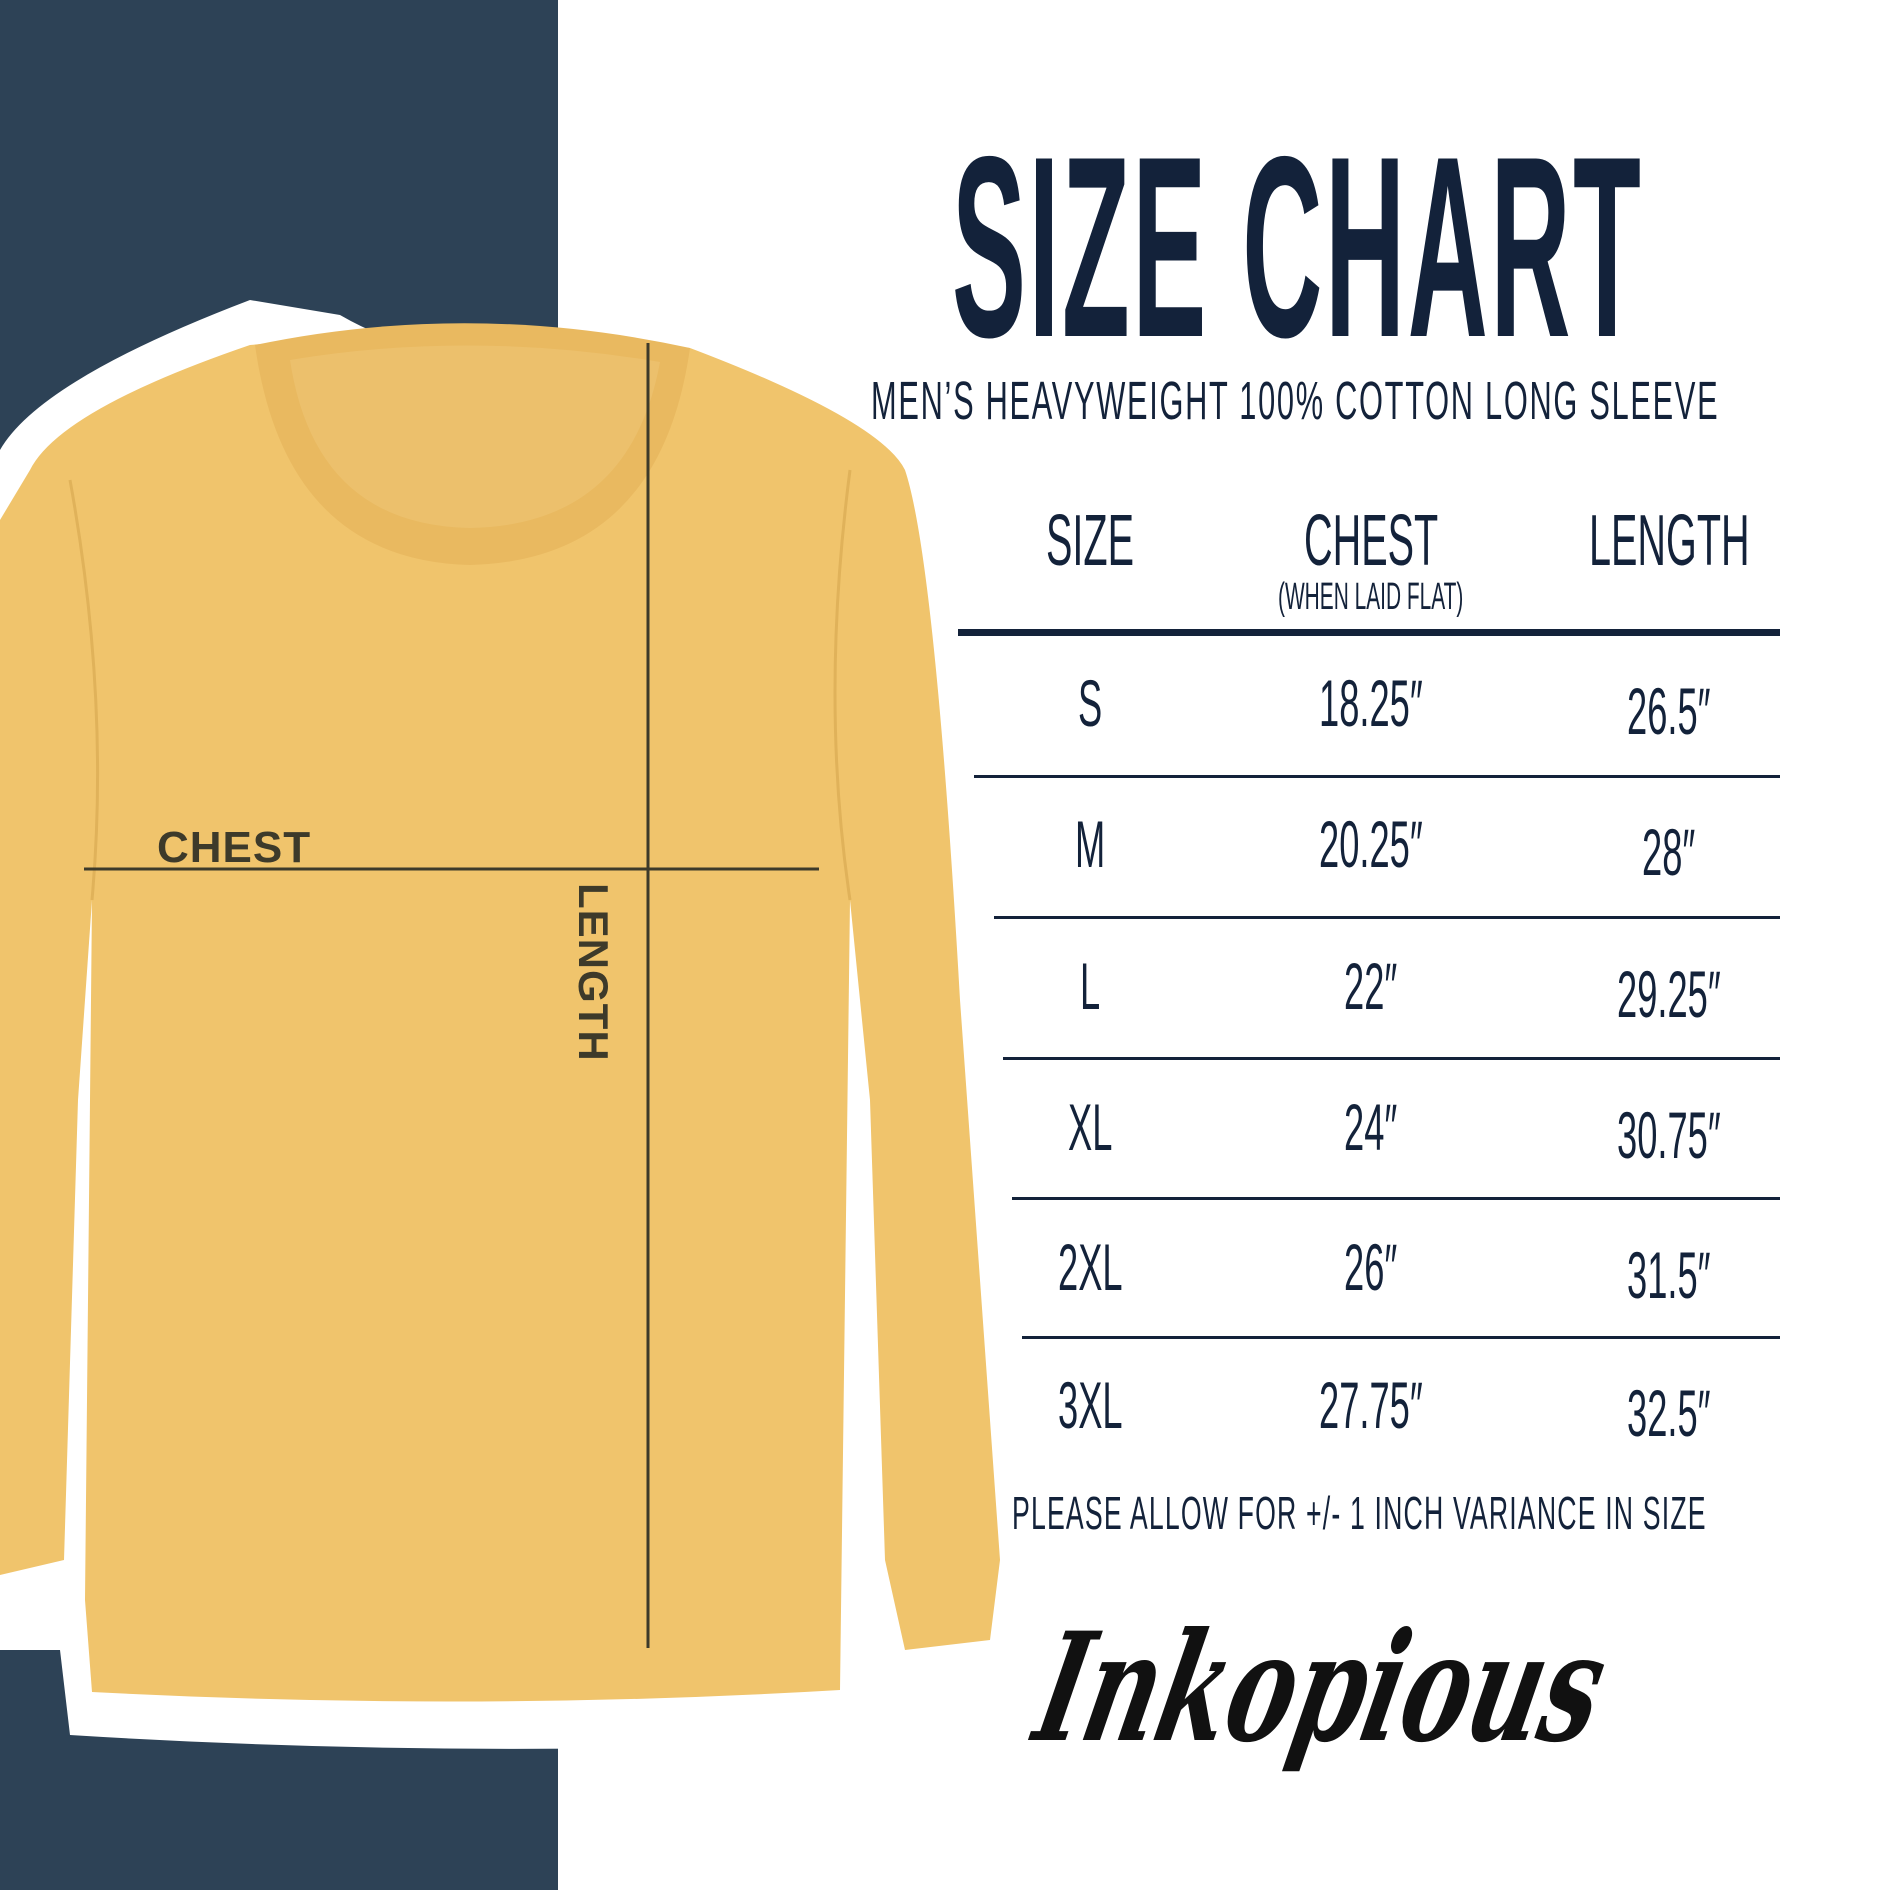 The image size is (1890, 1890). Describe the element at coordinates (1669, 852) in the screenshot. I see `cell-length: 28″` at that location.